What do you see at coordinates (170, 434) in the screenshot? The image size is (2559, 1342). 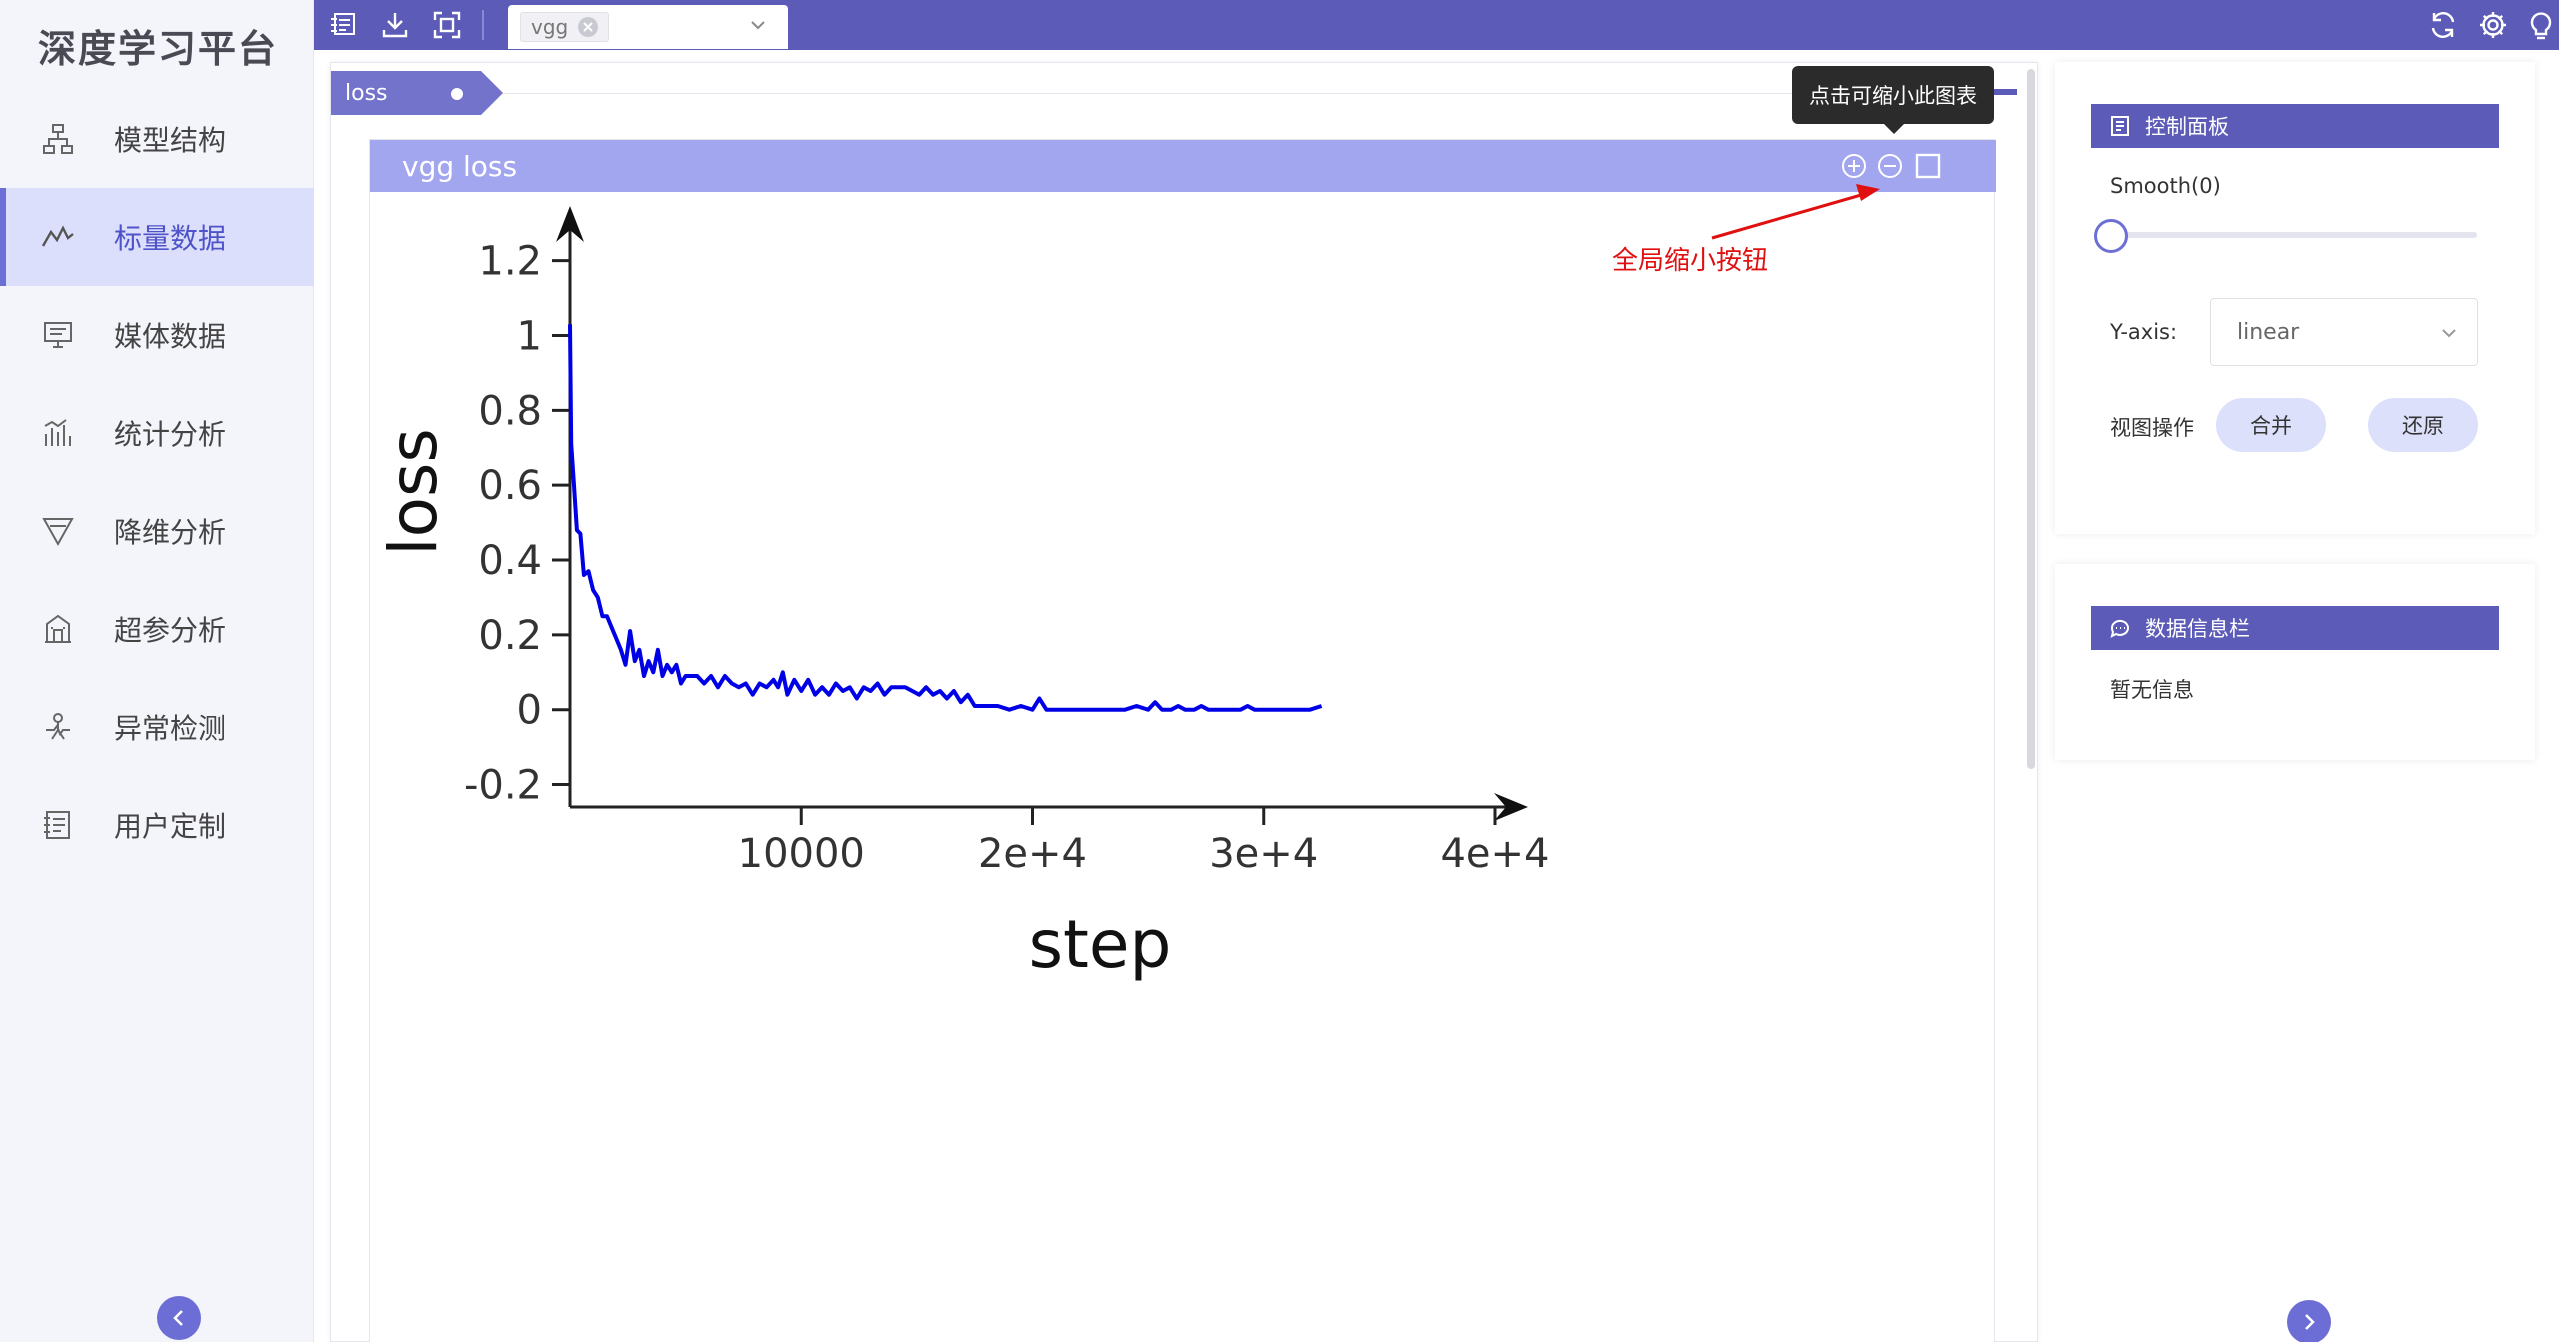 I see `sidebar-item-label: 统计分析` at bounding box center [170, 434].